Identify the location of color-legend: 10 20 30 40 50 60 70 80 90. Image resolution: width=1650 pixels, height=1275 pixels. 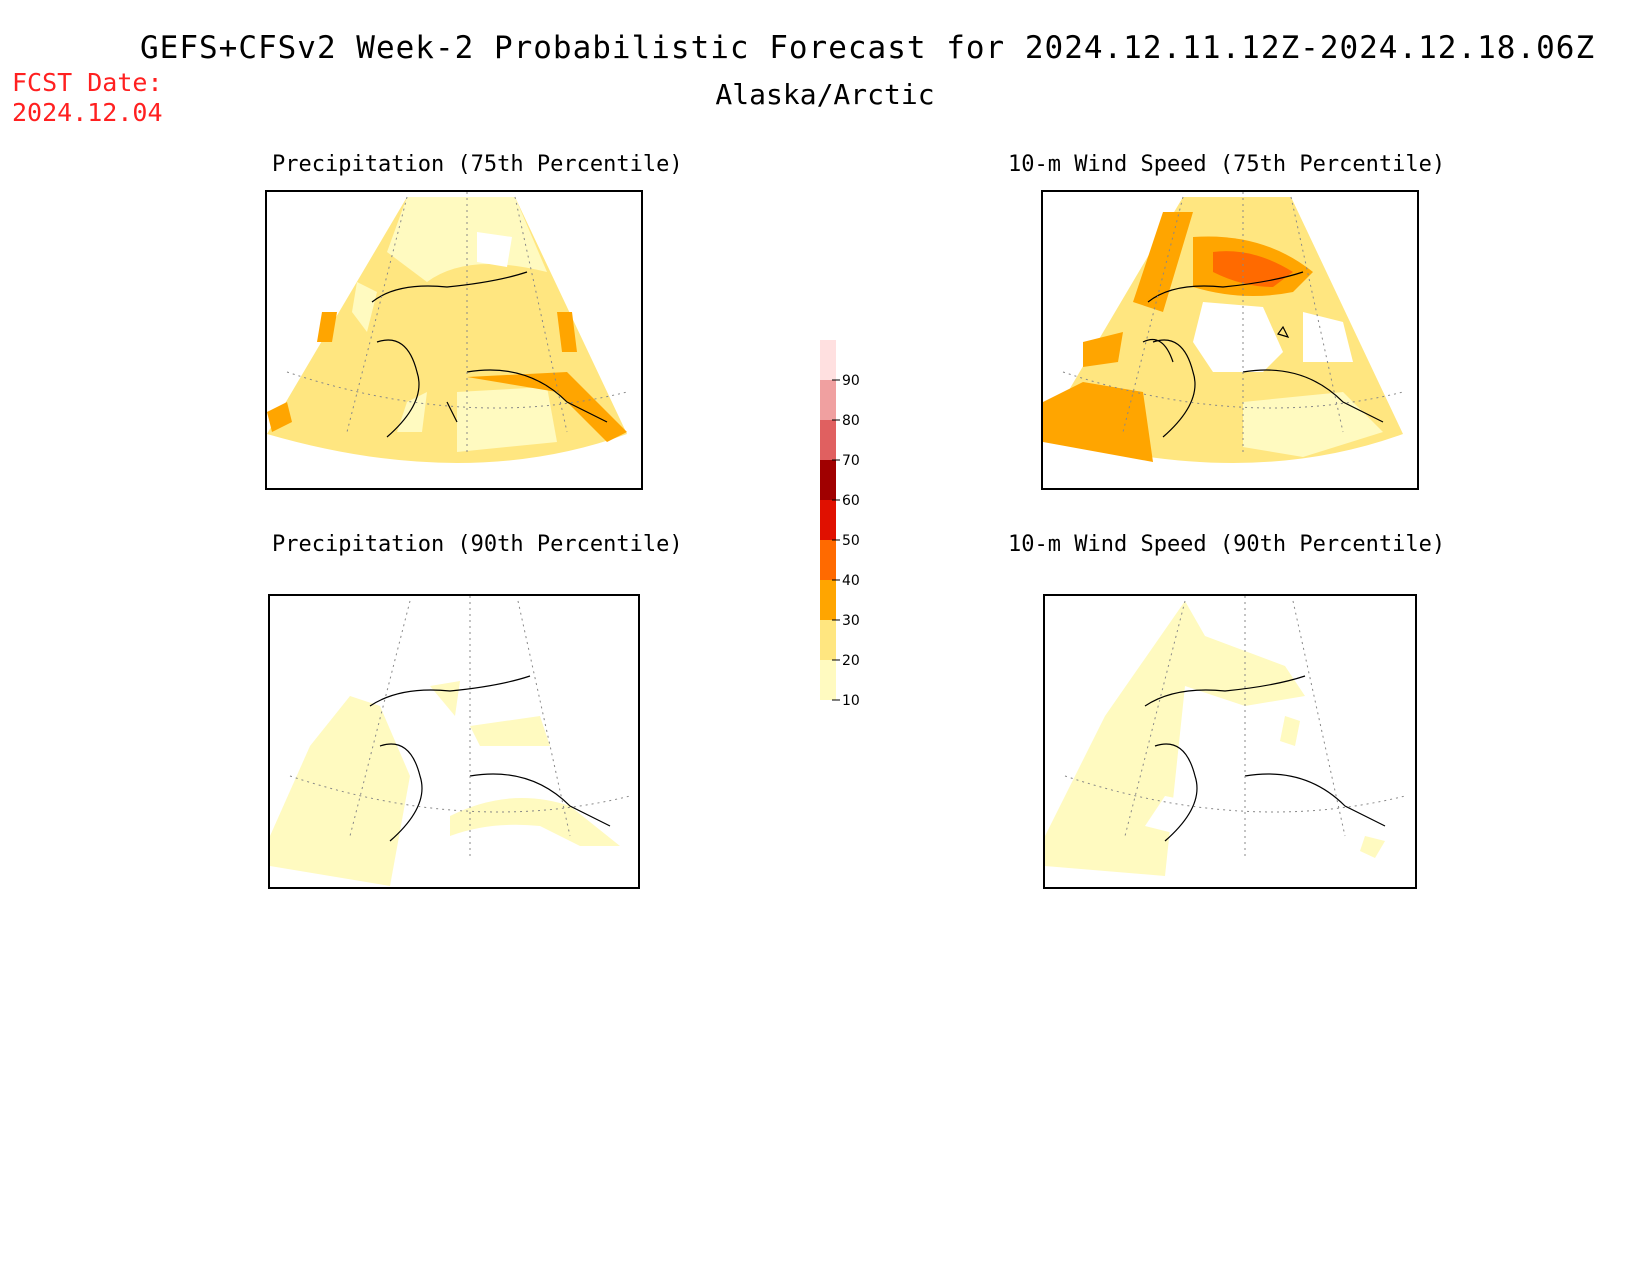
(840, 524).